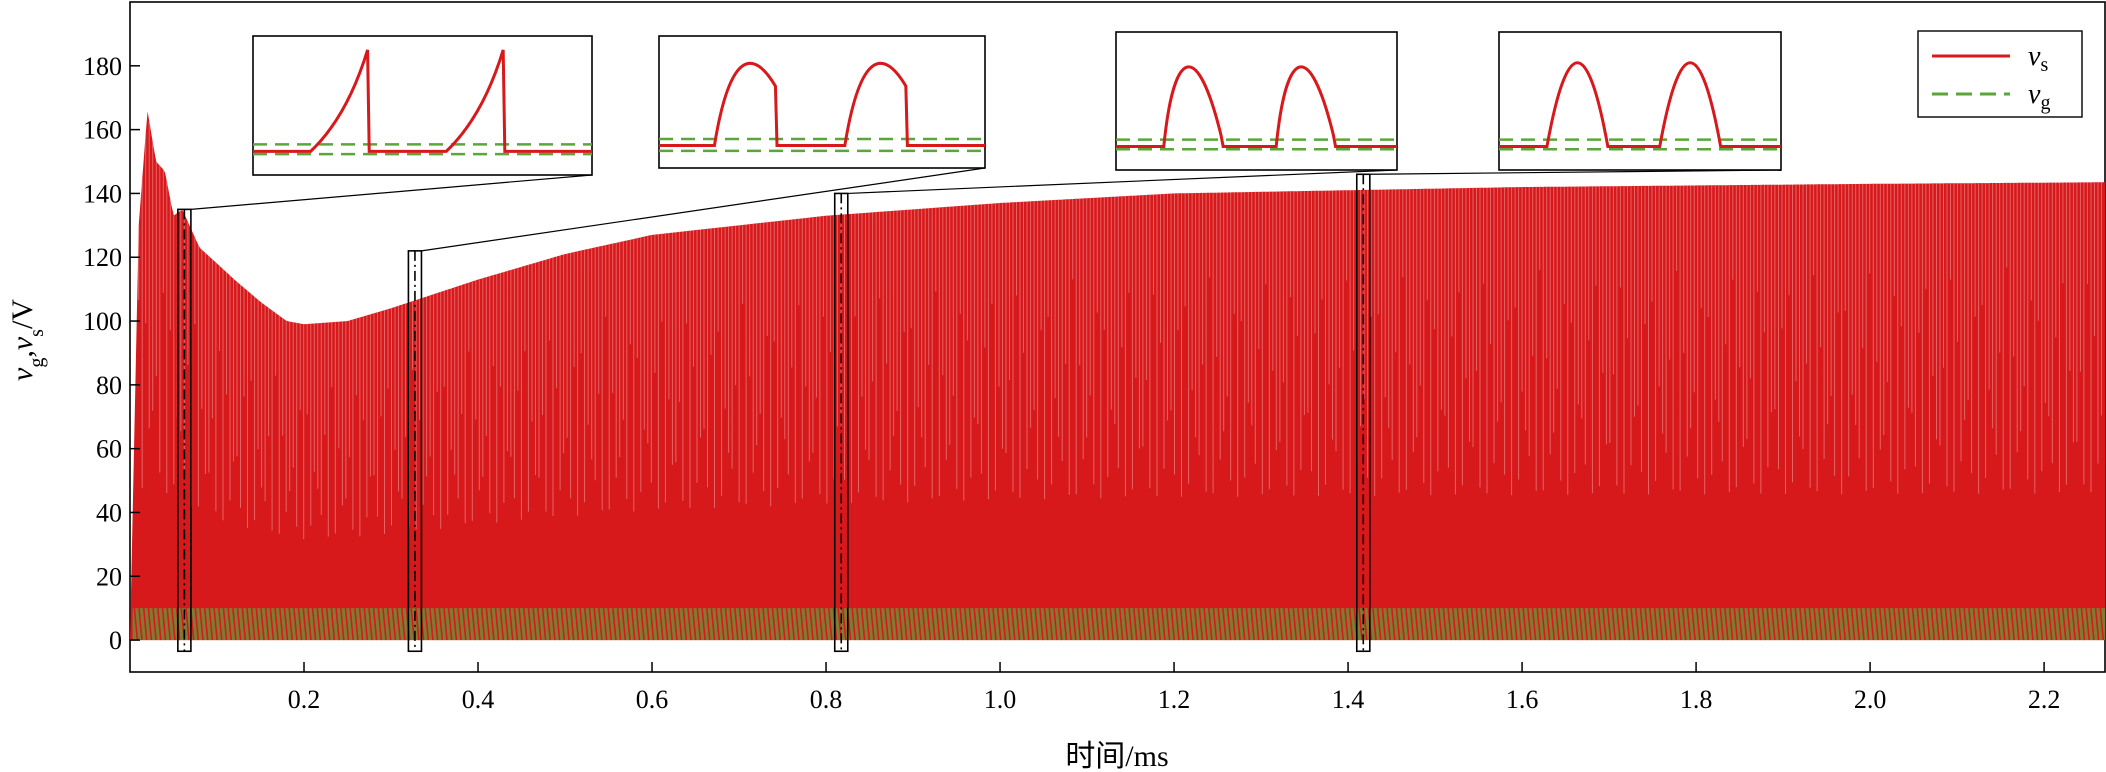  What do you see at coordinates (109, 385) in the screenshot?
I see `y-tick-label: 80` at bounding box center [109, 385].